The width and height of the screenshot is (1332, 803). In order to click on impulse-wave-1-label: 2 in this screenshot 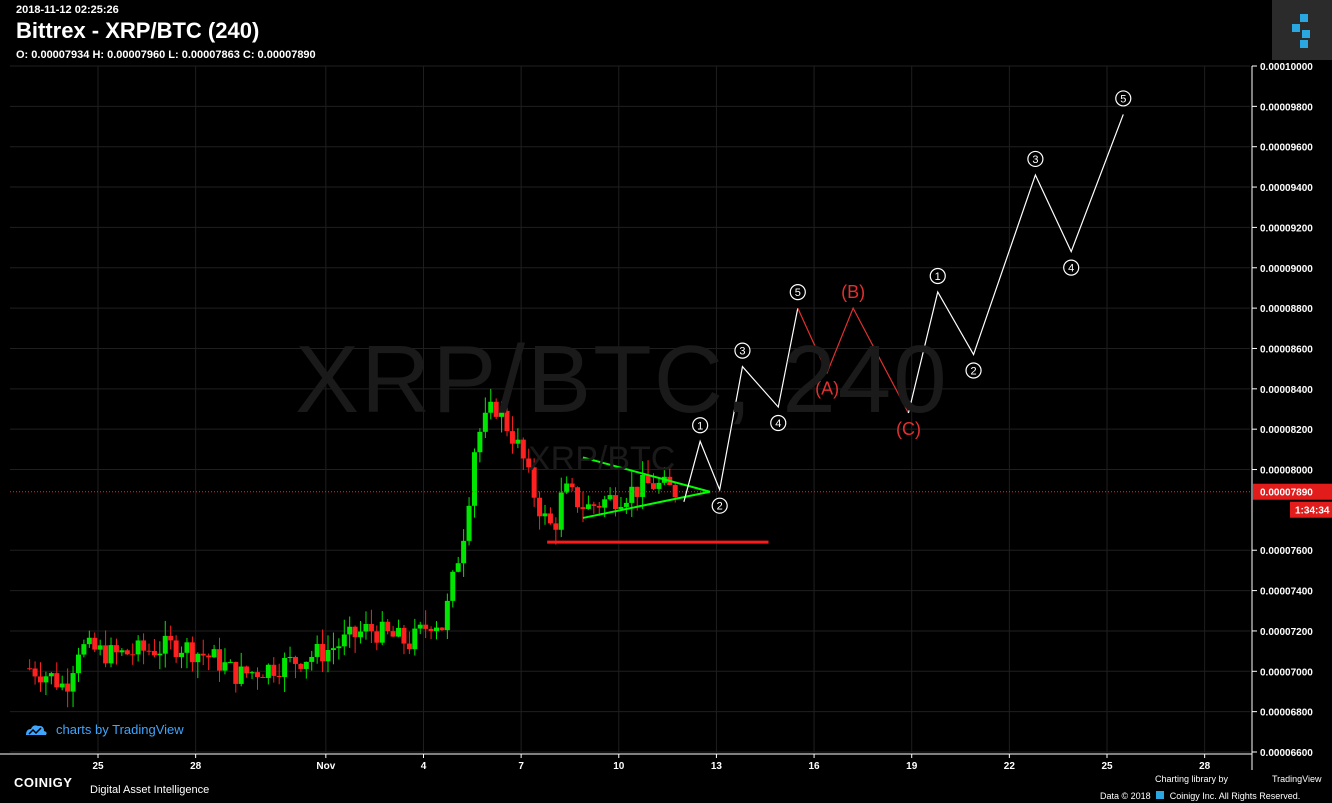, I will do `click(720, 507)`.